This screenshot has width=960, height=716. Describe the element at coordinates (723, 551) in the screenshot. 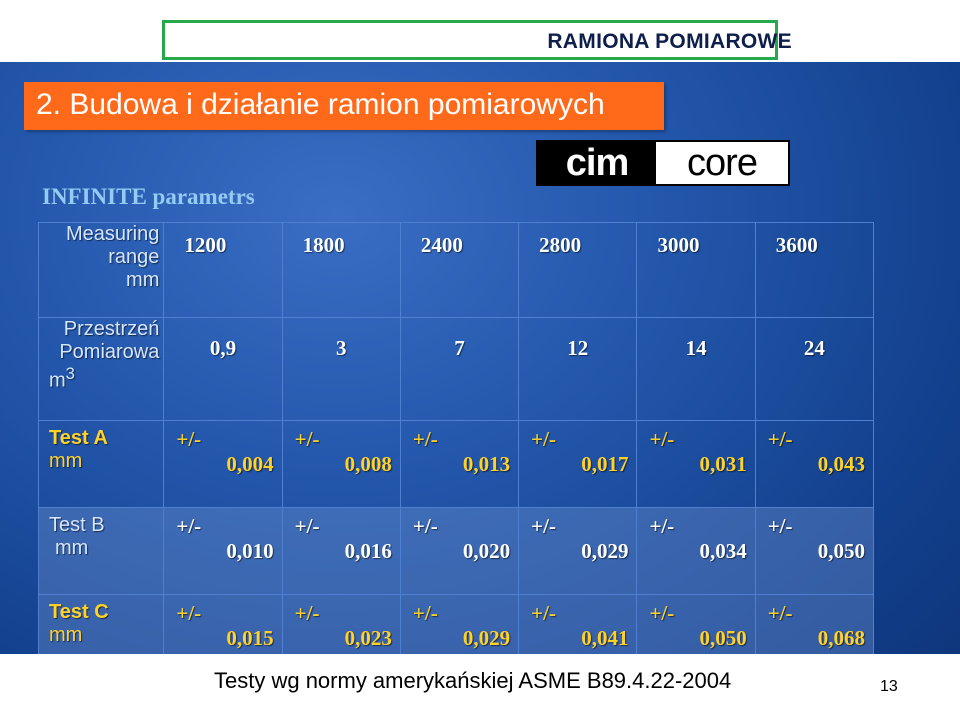

I see `tolerance-value: 0,034` at that location.